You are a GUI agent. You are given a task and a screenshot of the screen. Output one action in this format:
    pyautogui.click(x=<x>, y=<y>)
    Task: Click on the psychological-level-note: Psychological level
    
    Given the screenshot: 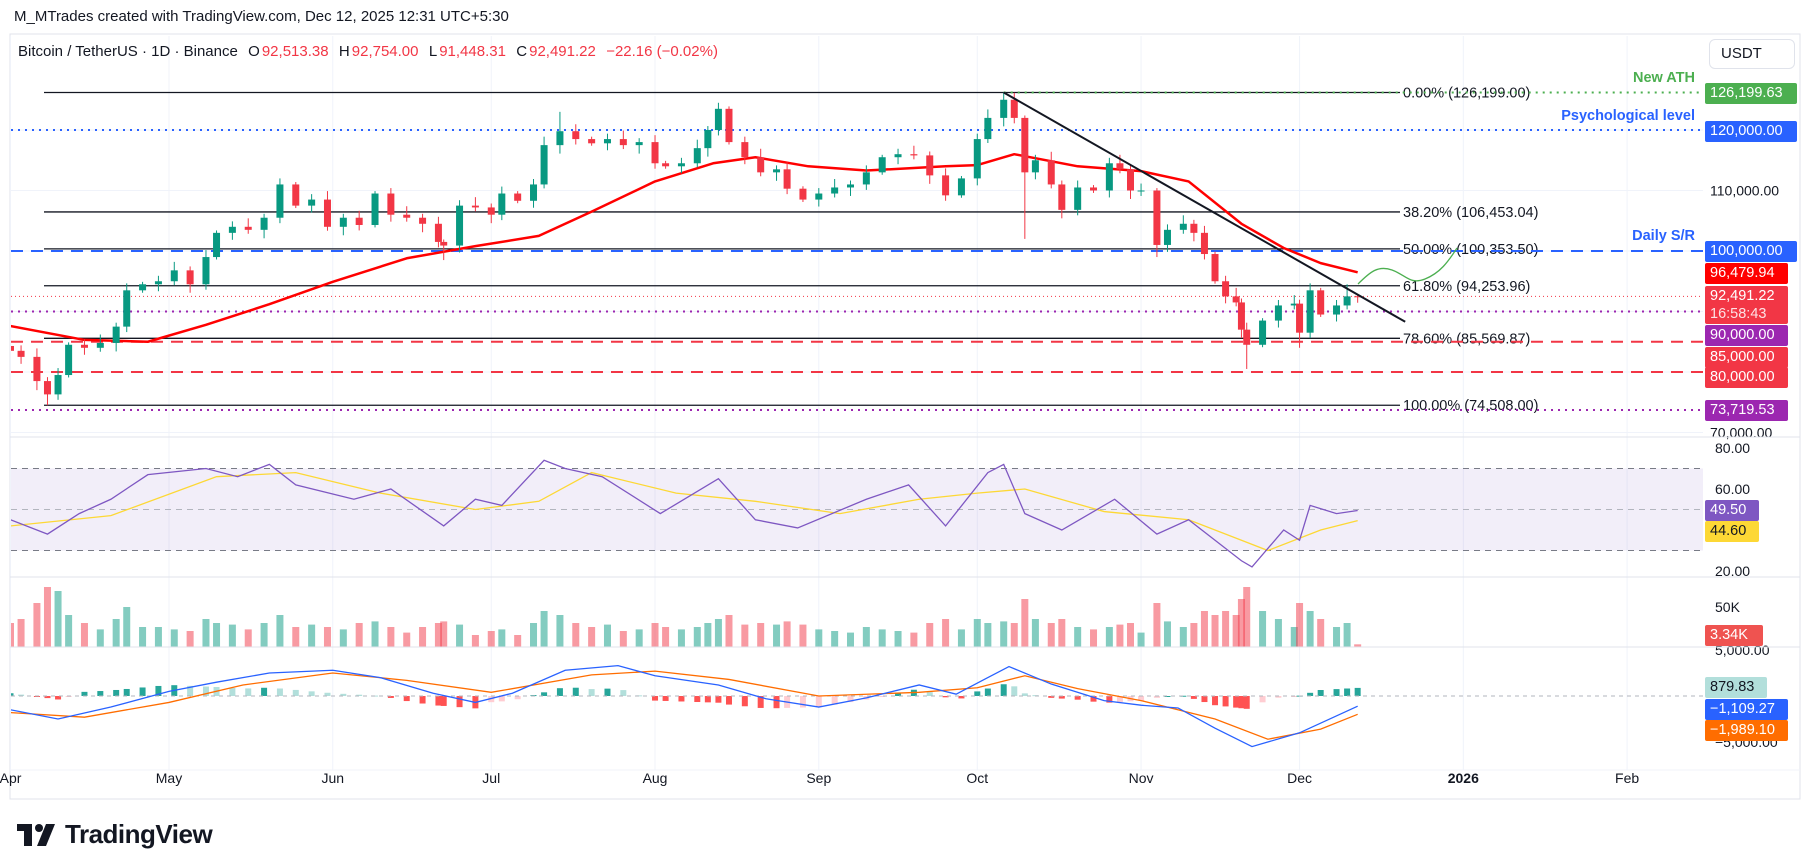 What is the action you would take?
    pyautogui.click(x=1628, y=116)
    